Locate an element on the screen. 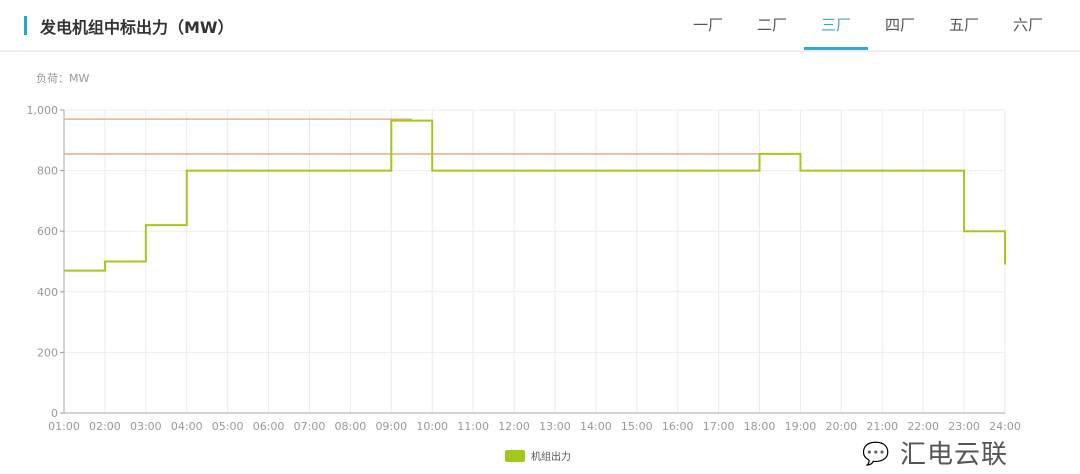  x-tick-label: 10:00 is located at coordinates (432, 426).